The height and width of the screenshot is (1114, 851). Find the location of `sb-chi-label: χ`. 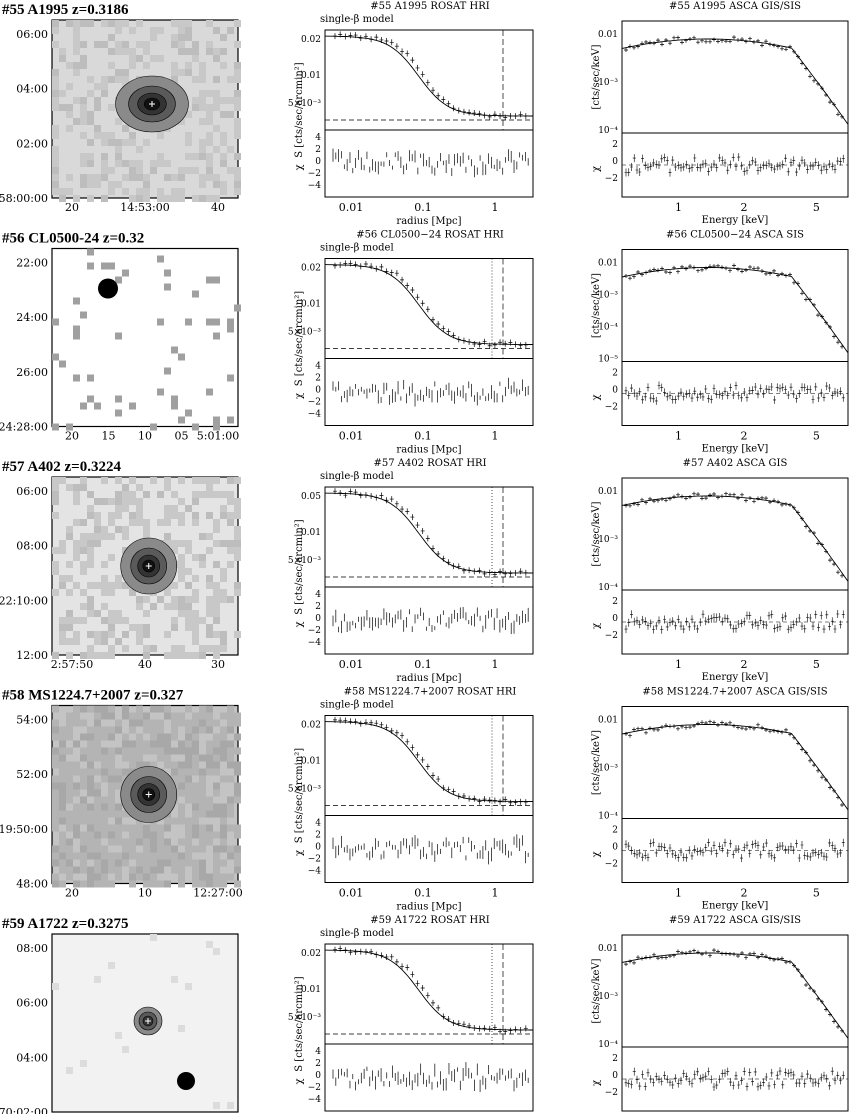

sb-chi-label: χ is located at coordinates (299, 853).